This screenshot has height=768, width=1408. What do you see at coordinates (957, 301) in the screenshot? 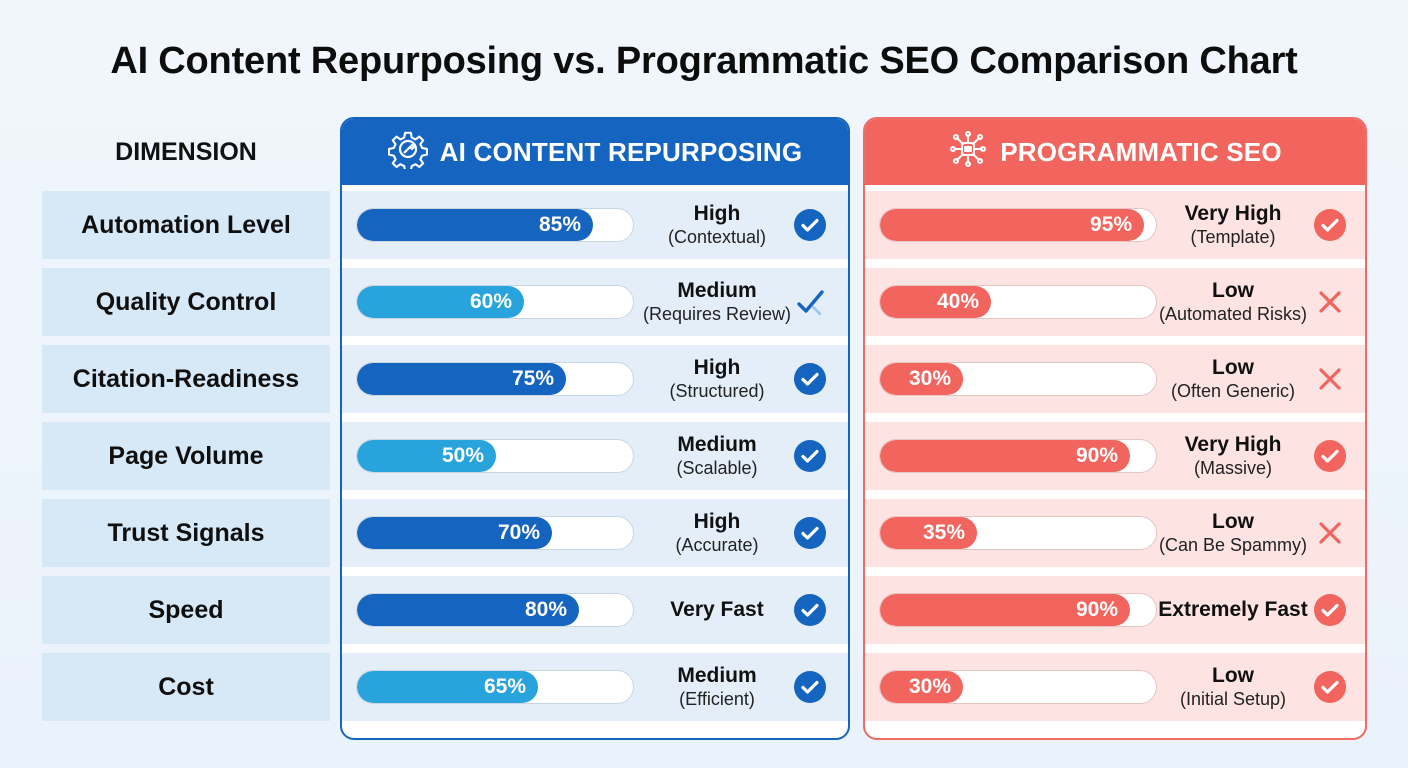
I see `ps-bar-value-label: 40%` at bounding box center [957, 301].